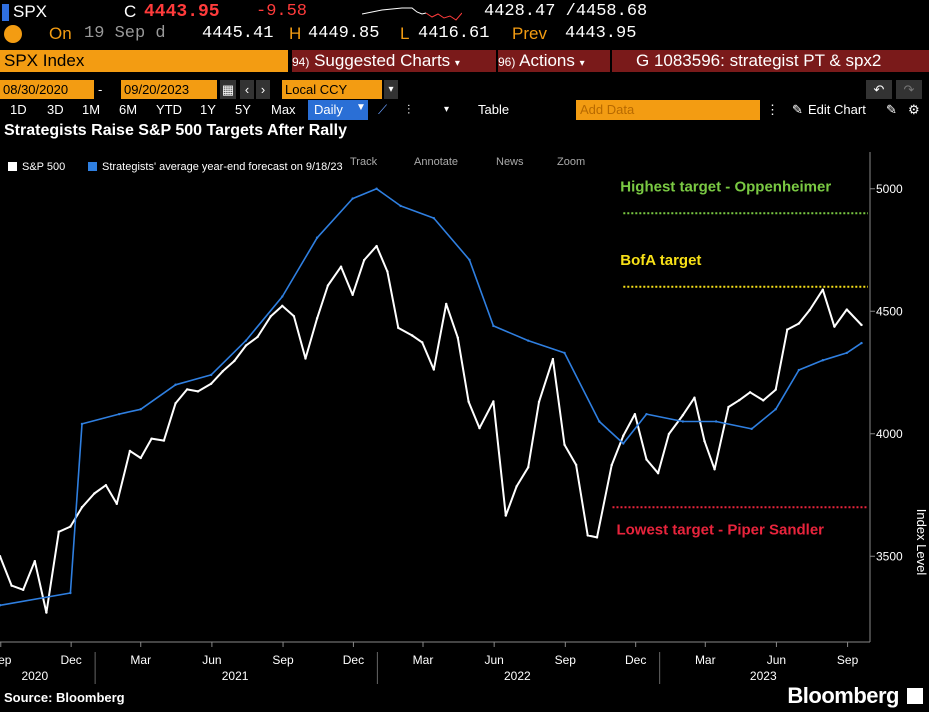 The image size is (929, 712). Describe the element at coordinates (361, 107) in the screenshot. I see `chevron-down-icon: ▼` at that location.